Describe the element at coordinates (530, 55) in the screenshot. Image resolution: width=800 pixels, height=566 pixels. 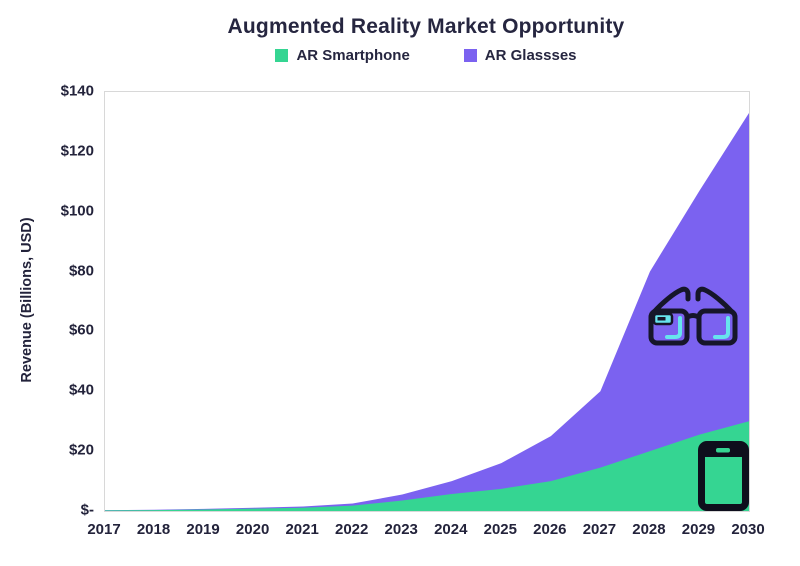
I see `legend-label-1: AR Glassses` at that location.